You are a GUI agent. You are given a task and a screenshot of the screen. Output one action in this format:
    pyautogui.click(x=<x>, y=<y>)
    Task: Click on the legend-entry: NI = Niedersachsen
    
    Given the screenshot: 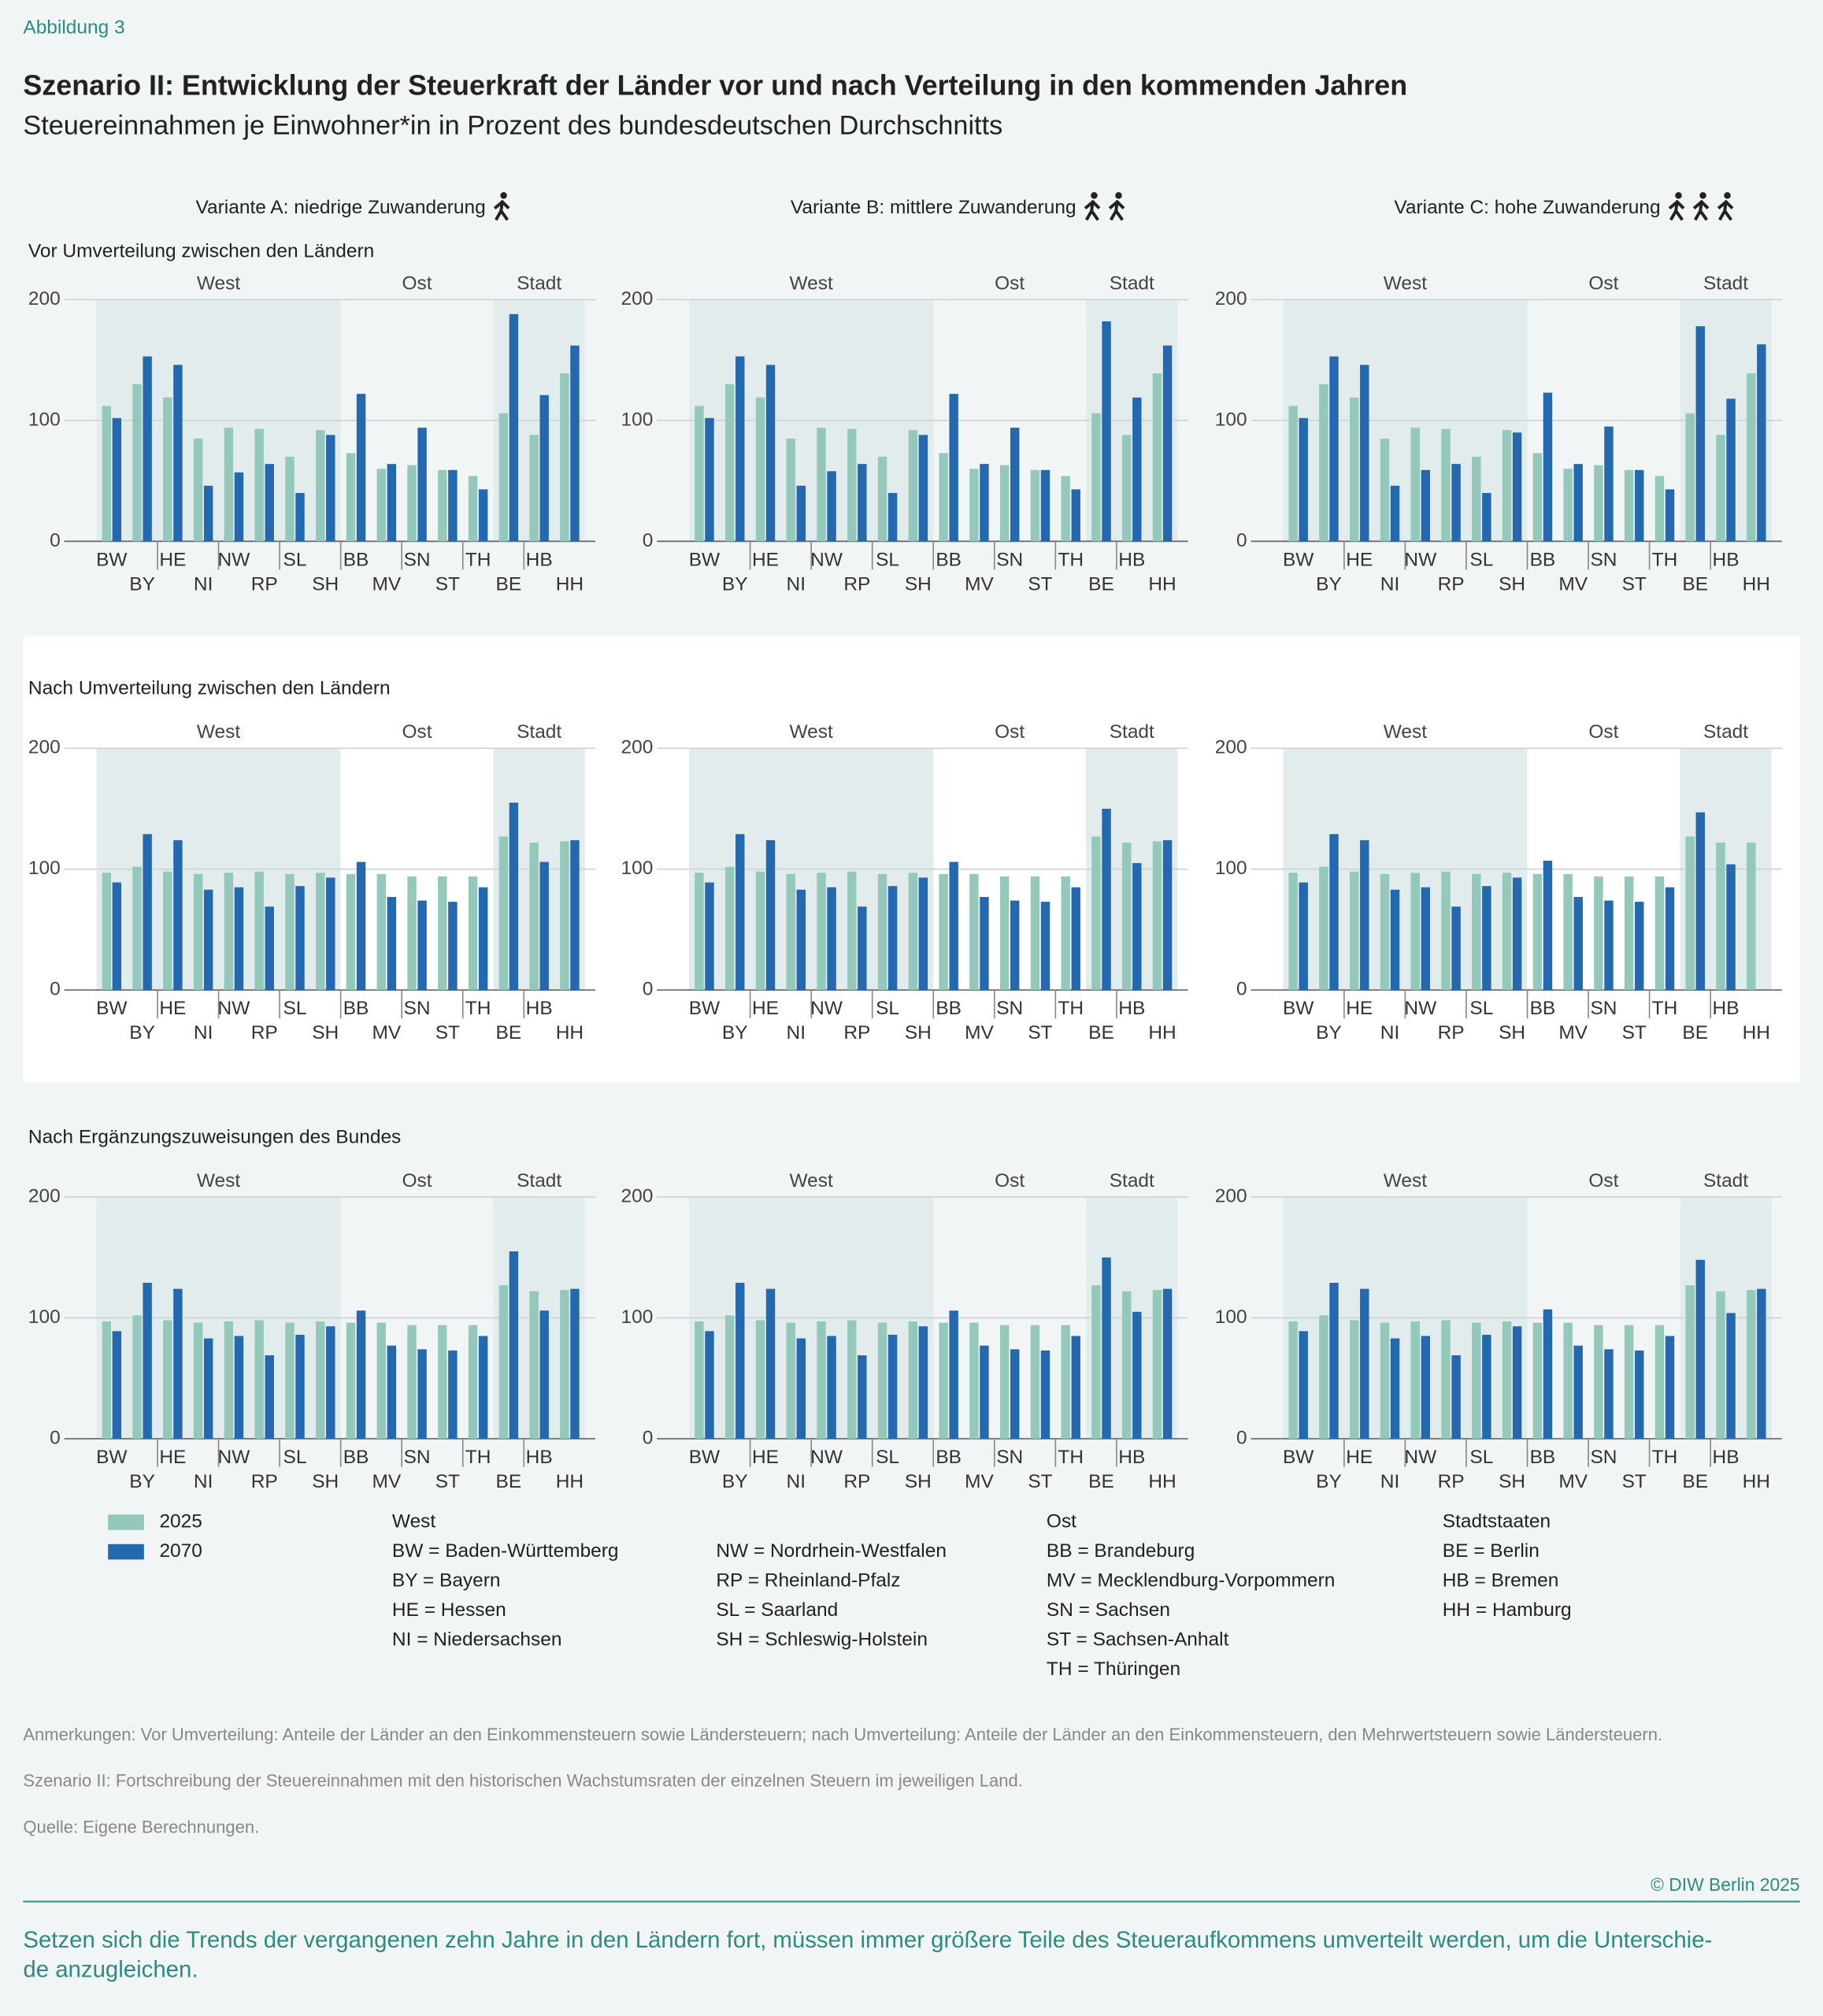 What is the action you would take?
    pyautogui.click(x=477, y=1640)
    